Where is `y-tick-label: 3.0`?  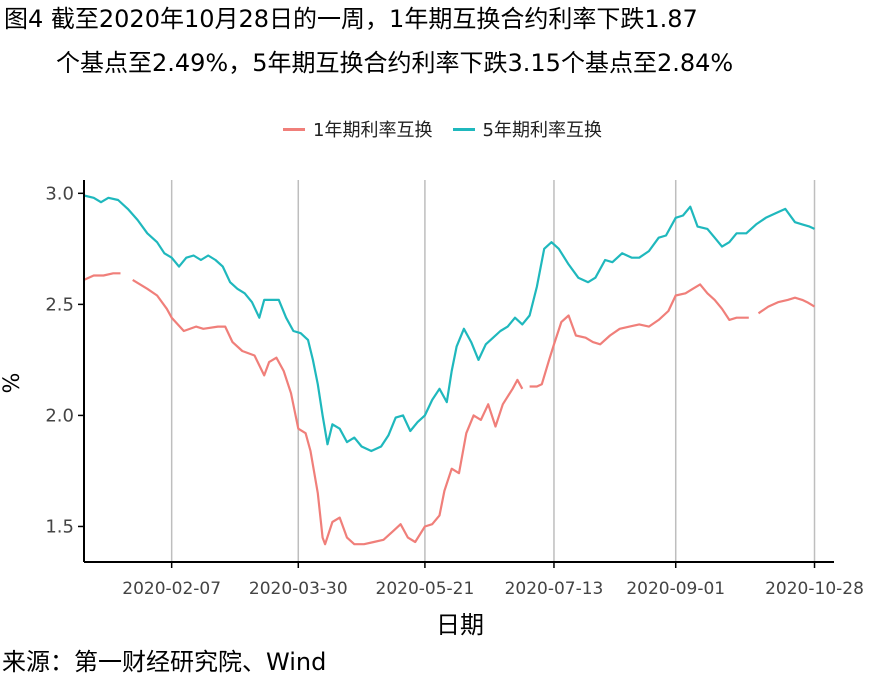 y-tick-label: 3.0 is located at coordinates (59, 193).